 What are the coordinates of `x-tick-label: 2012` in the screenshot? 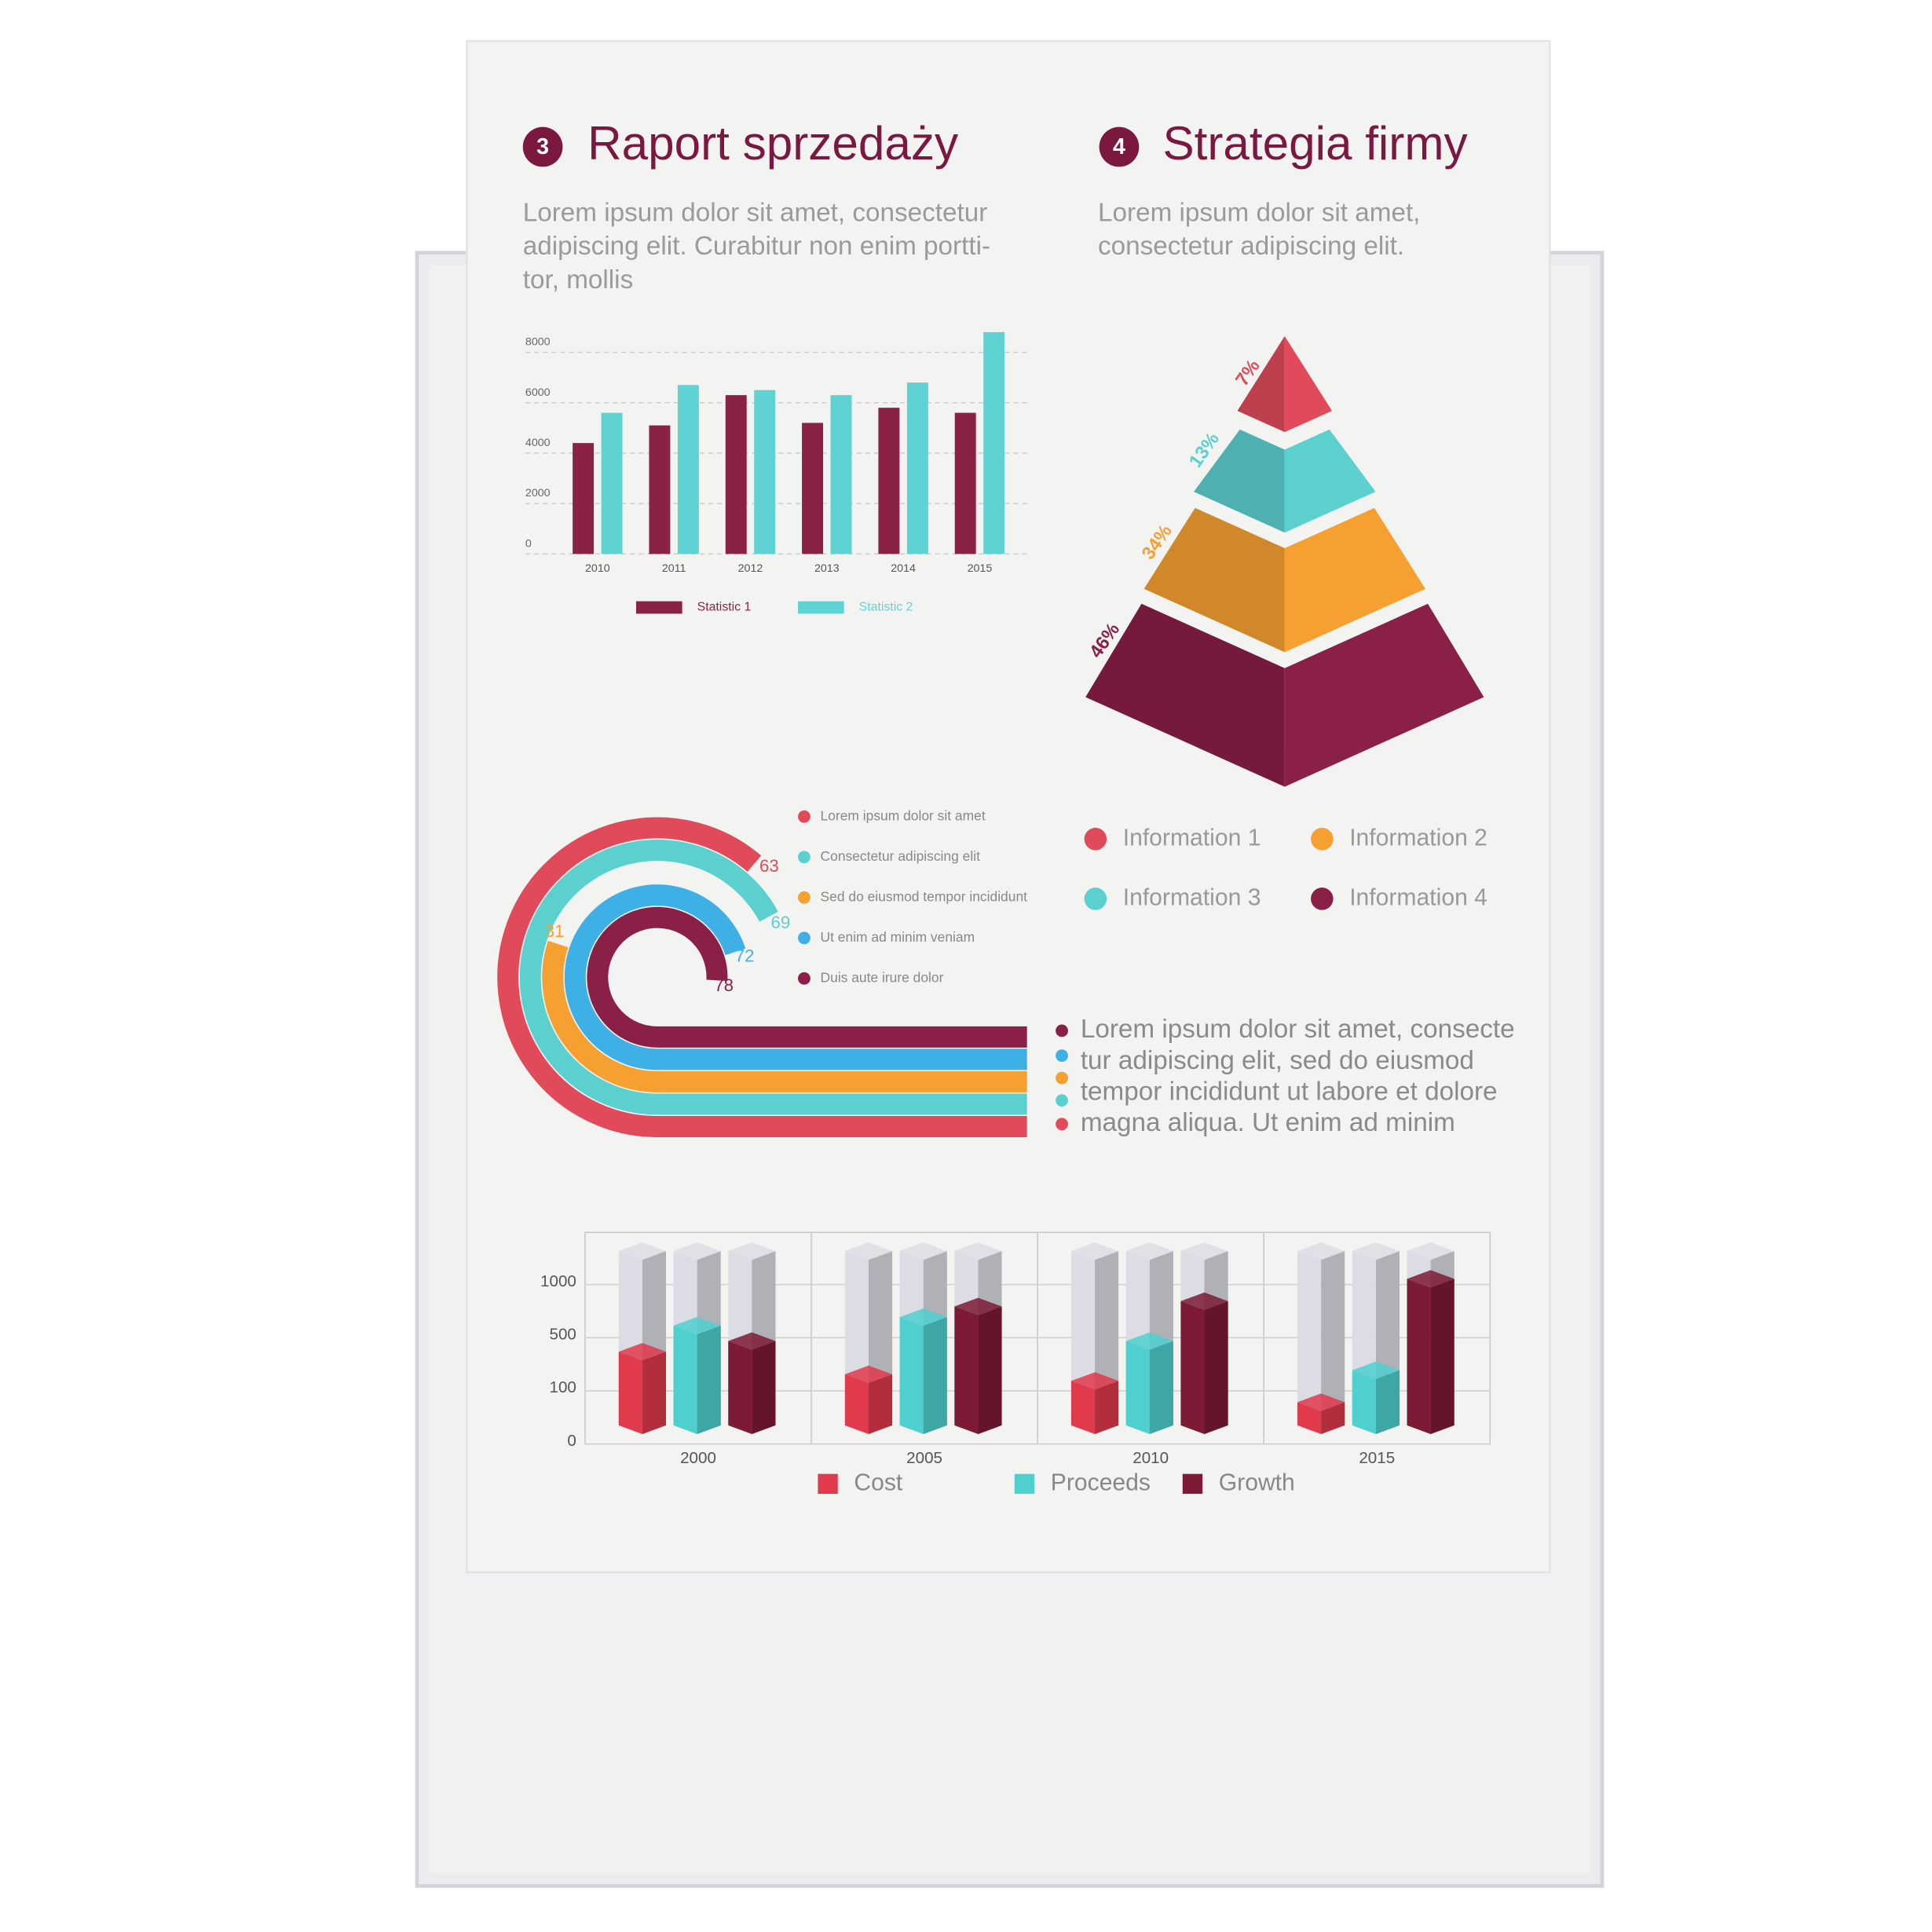 It's located at (751, 569).